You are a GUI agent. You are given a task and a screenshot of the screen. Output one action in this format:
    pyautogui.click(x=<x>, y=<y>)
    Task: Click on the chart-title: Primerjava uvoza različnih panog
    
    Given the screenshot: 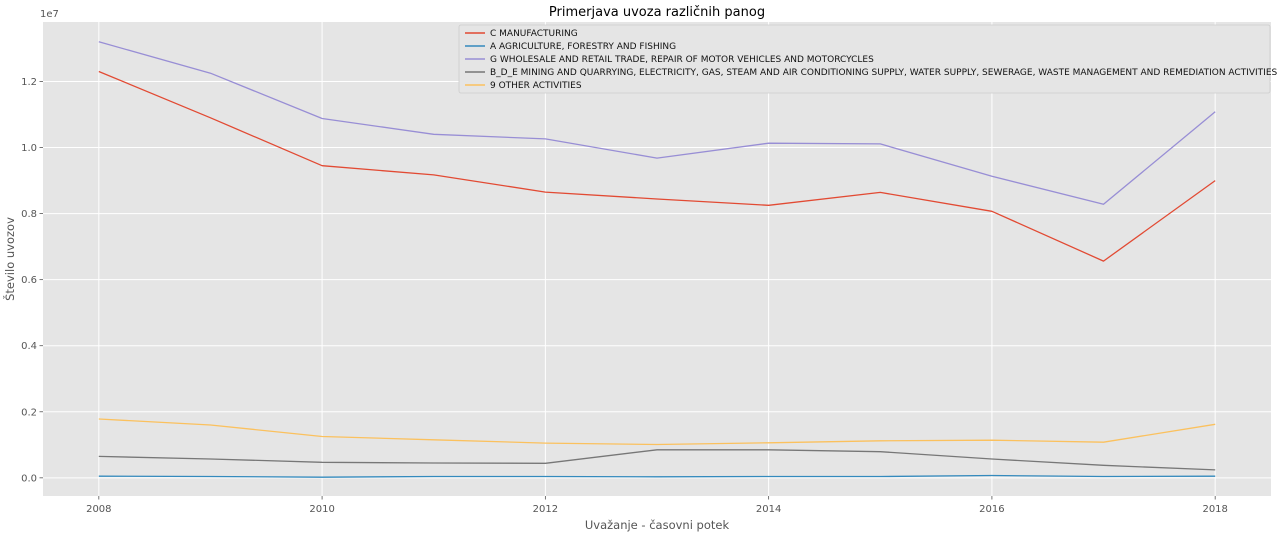 What is the action you would take?
    pyautogui.click(x=657, y=12)
    